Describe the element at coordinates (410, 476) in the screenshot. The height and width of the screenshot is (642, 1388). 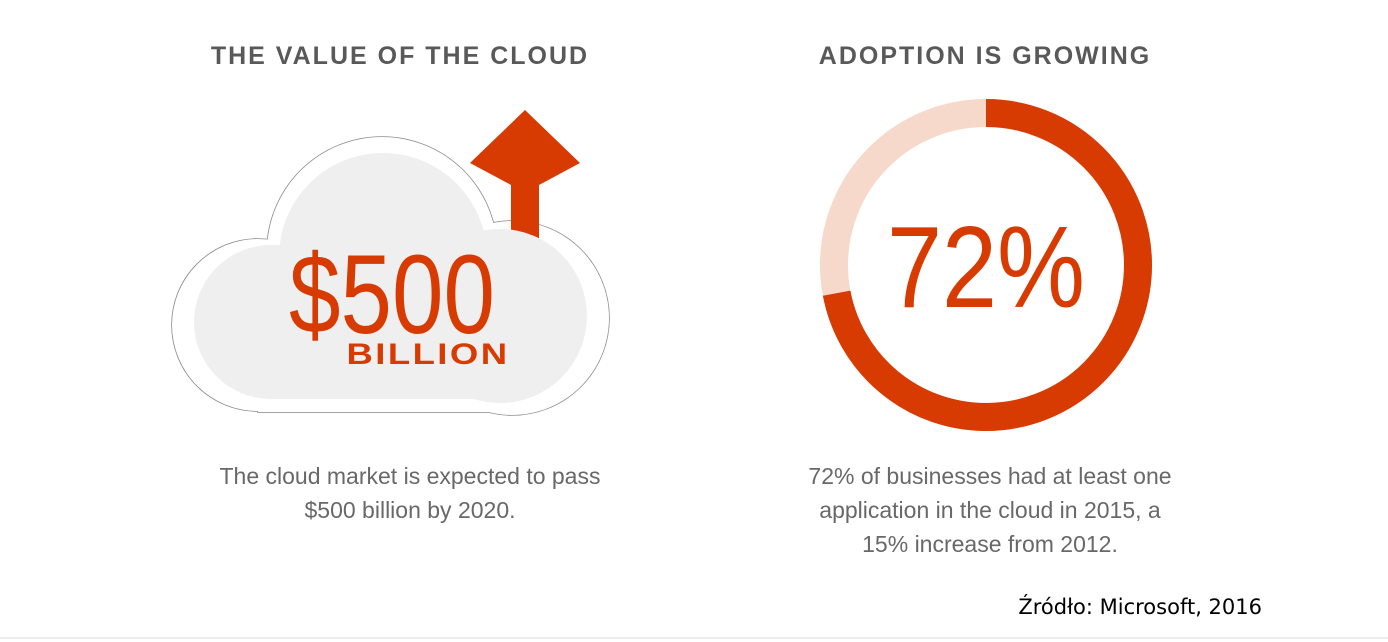
I see `caption-line: The cloud market is expected to pass` at that location.